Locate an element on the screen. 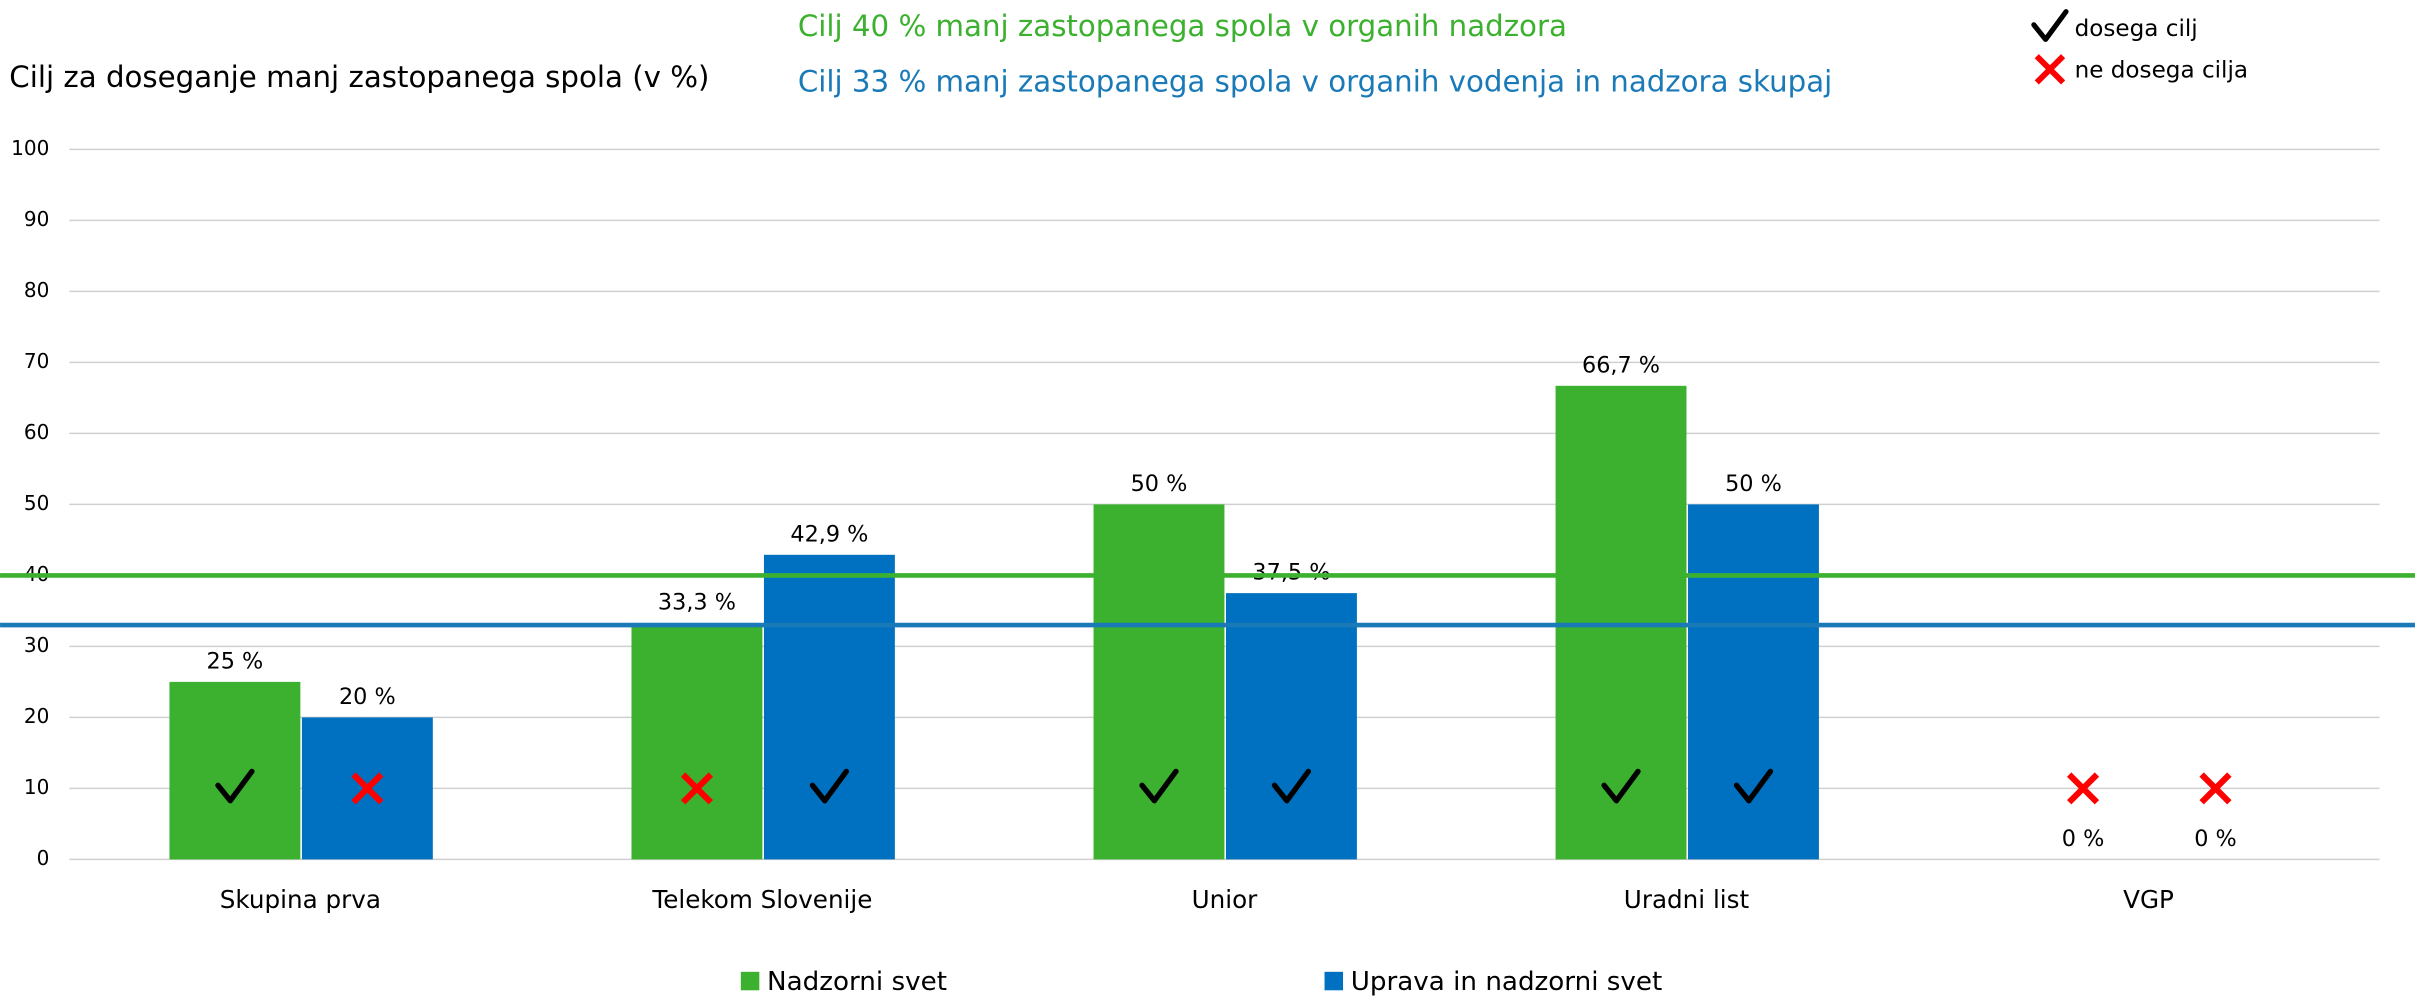 The width and height of the screenshot is (2415, 998). y-tick-label: 90 is located at coordinates (36, 219).